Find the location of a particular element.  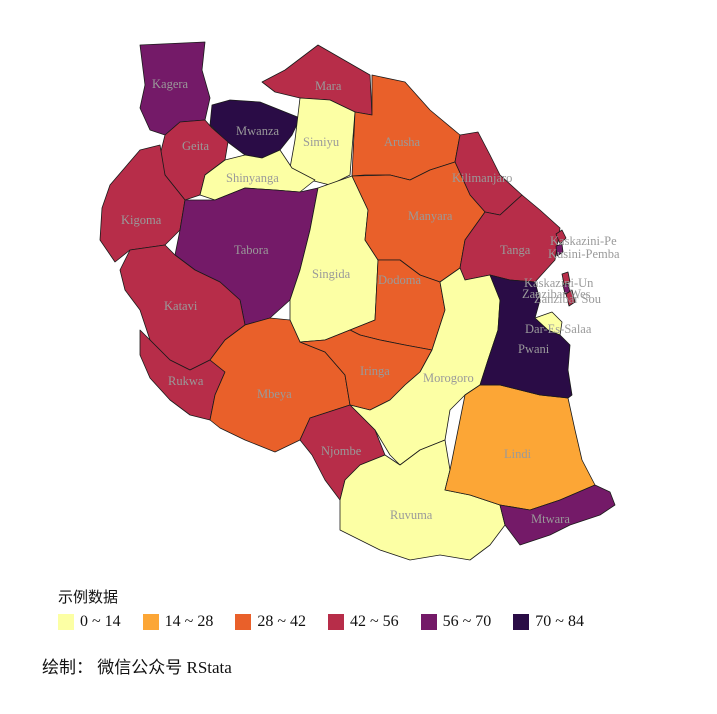

label-pwani: Pwani is located at coordinates (534, 349).